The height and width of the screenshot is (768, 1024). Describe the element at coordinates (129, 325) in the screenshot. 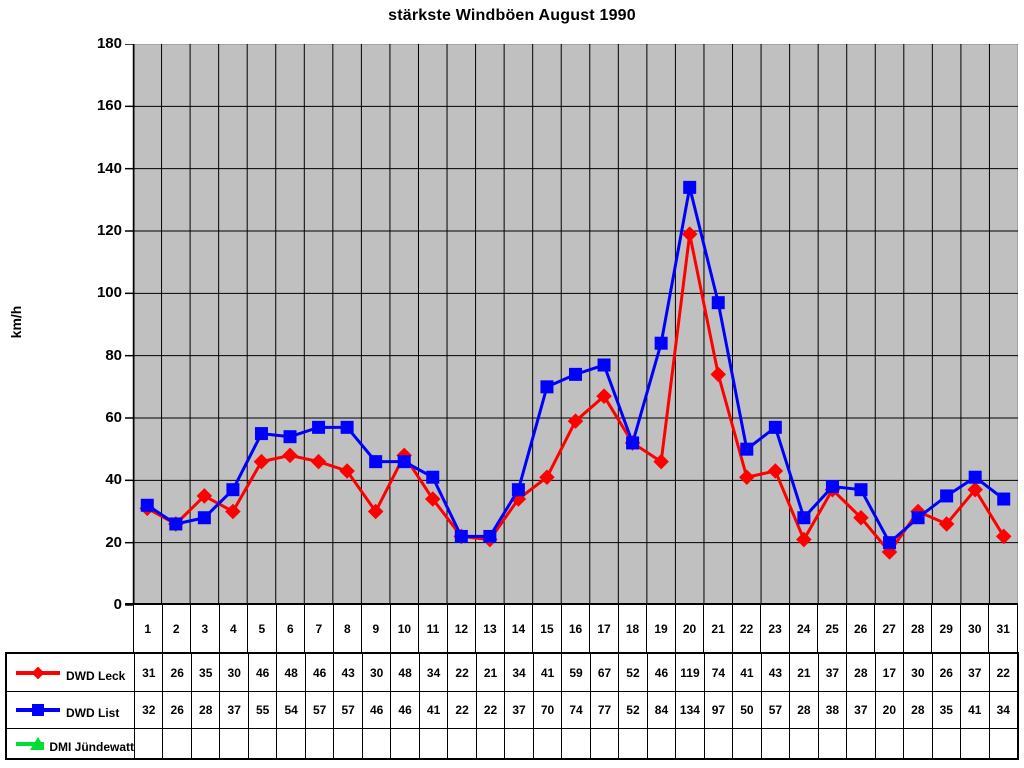

I see `y-axis-tick-marks` at that location.